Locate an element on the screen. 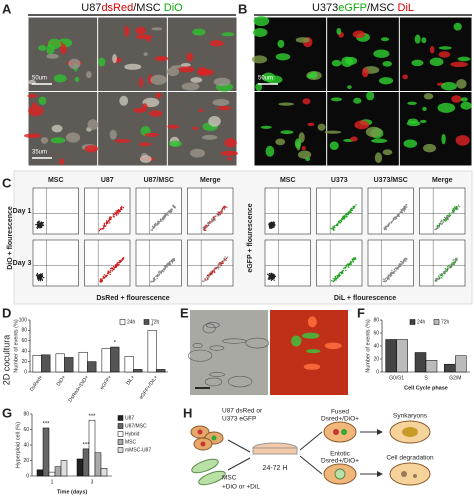 Image resolution: width=474 pixels, height=497 pixels. legend-label: mMSC-U87 is located at coordinates (138, 450).